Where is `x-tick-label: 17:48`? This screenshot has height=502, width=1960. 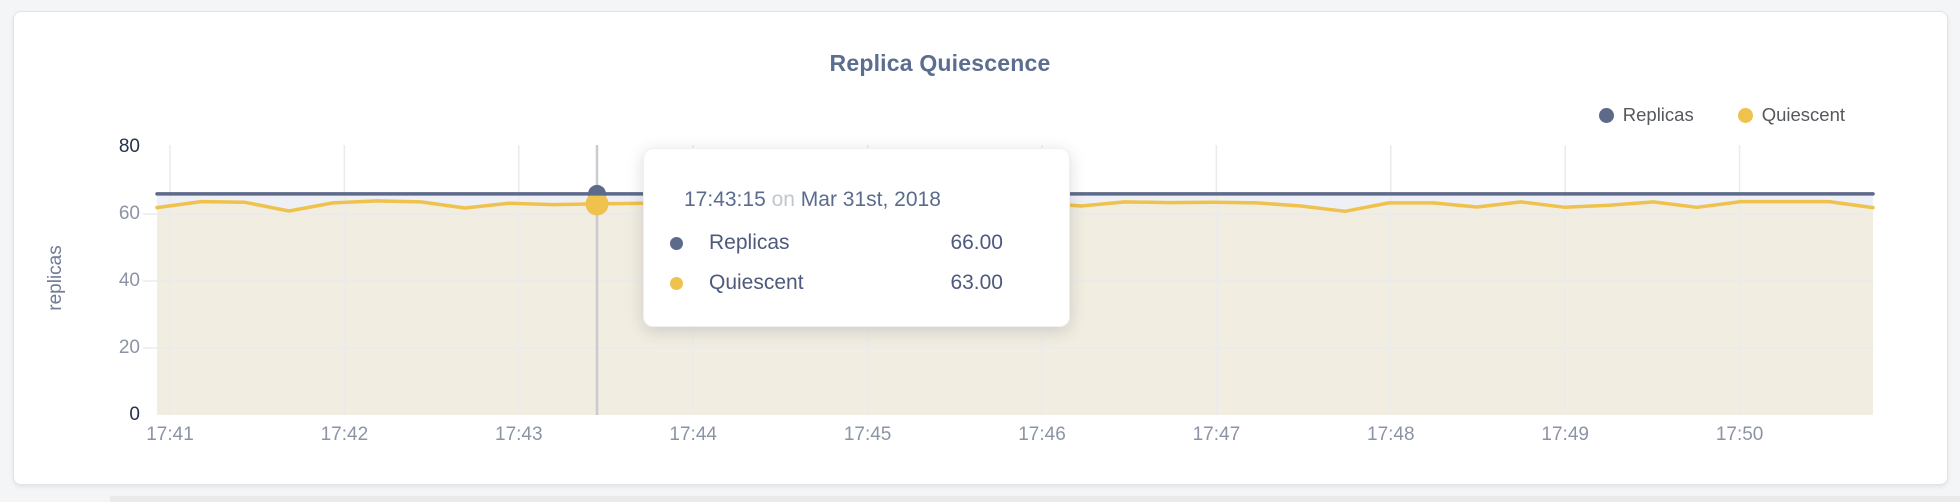 x-tick-label: 17:48 is located at coordinates (1391, 434).